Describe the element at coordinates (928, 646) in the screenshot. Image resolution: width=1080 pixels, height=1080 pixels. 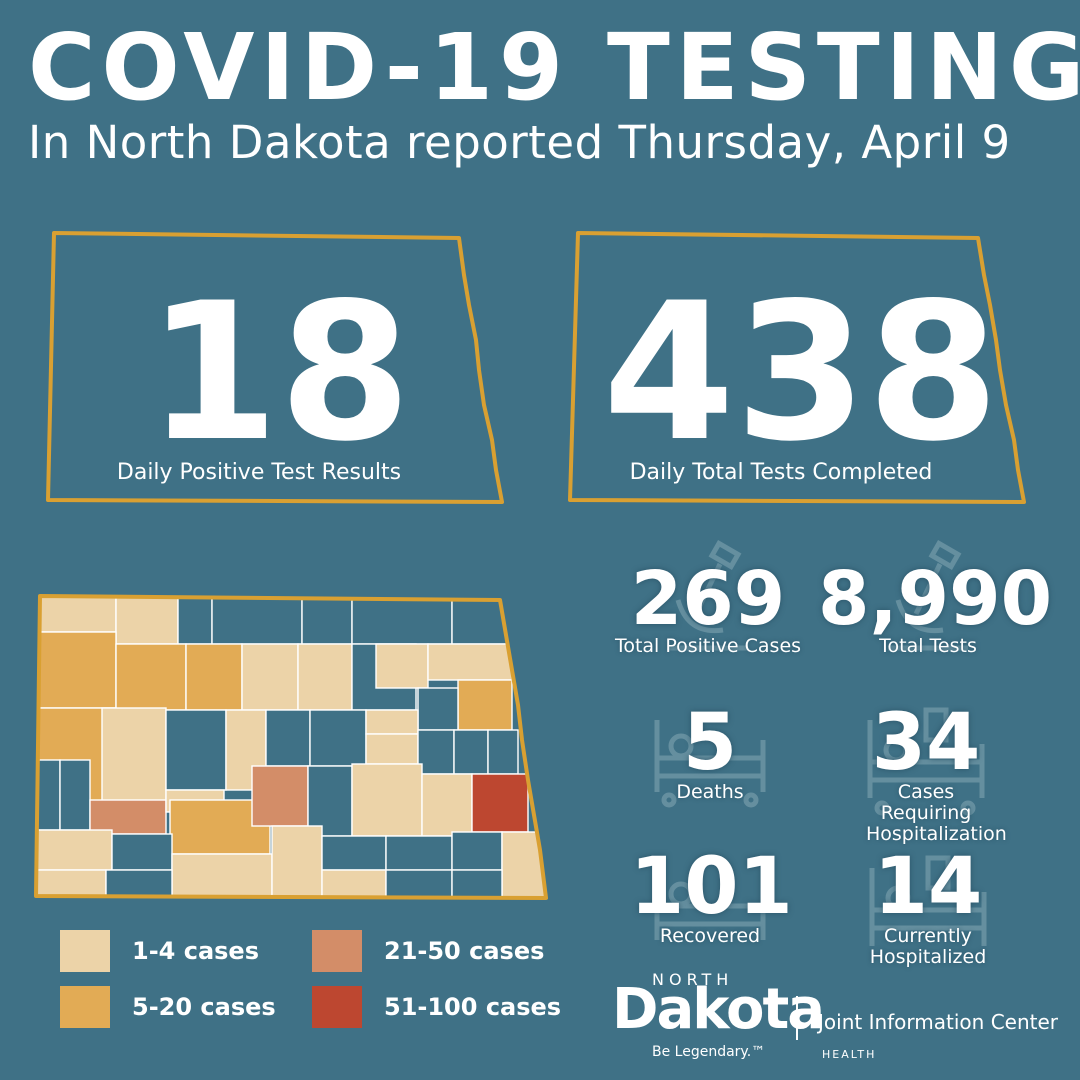
I see `stat-label: Total Tests` at that location.